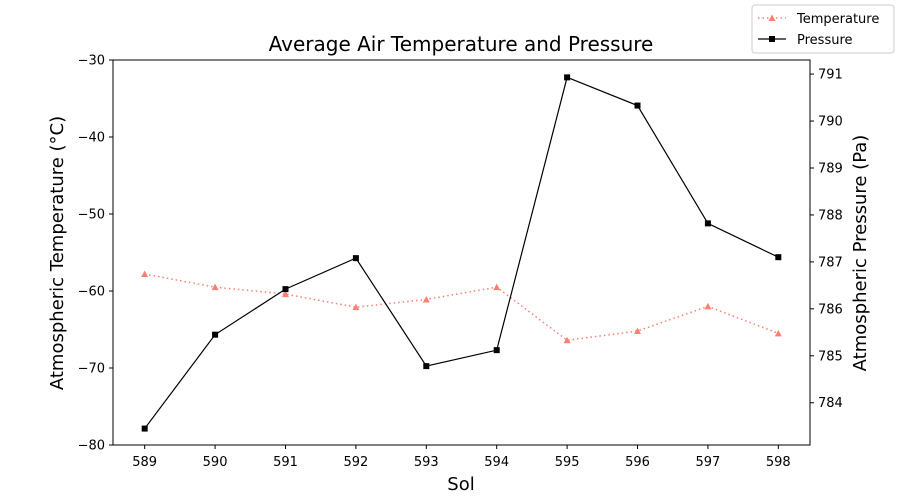 The height and width of the screenshot is (500, 900). I want to click on x-tick-label: 592, so click(355, 462).